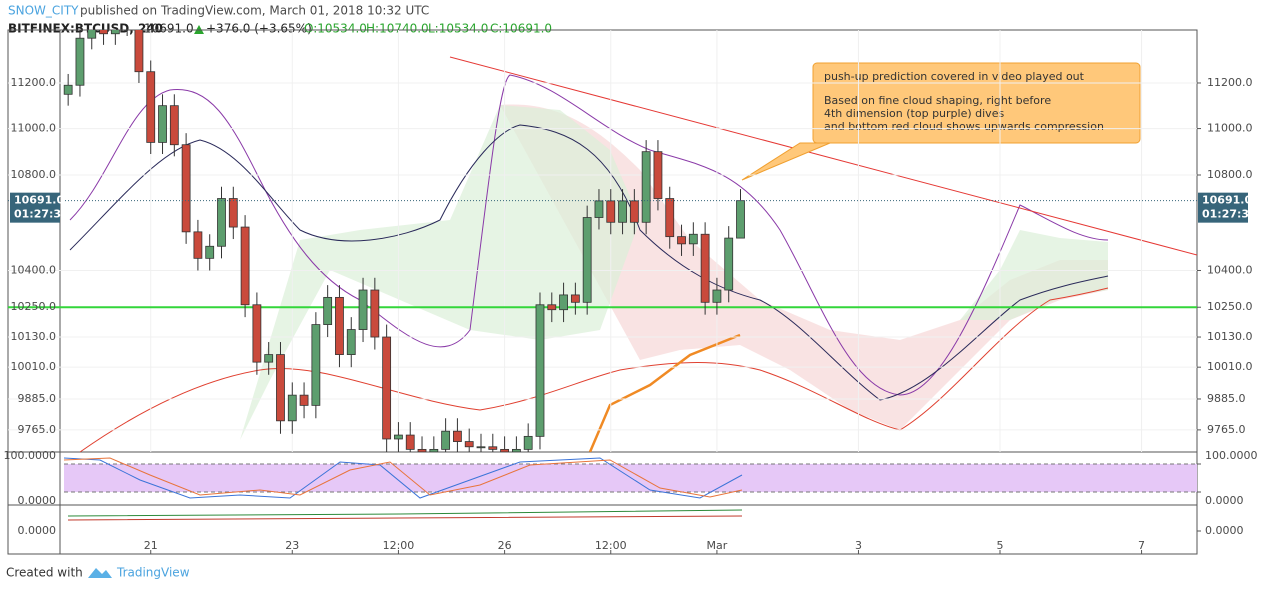  I want to click on x-tick-label: 26, so click(505, 545).